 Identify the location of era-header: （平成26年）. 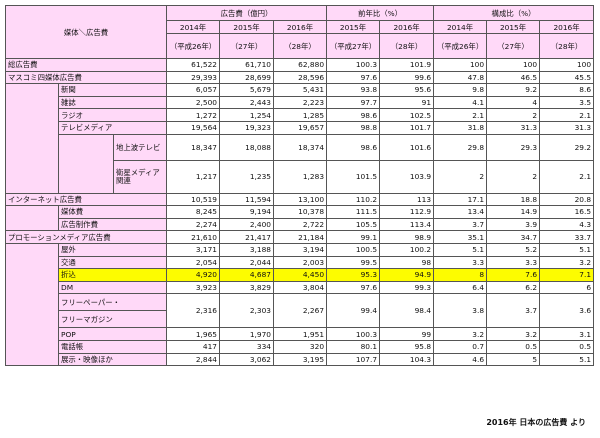
(460, 46).